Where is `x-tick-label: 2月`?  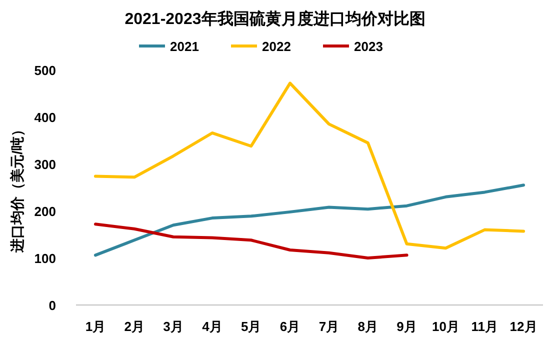 x-tick-label: 2月 is located at coordinates (134, 326).